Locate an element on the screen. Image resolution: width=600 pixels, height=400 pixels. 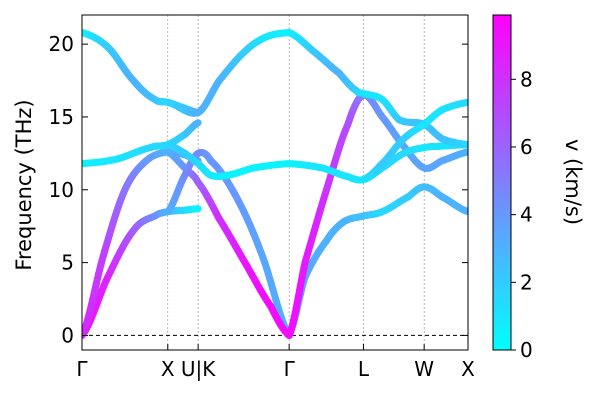
y-tick-label: 5 is located at coordinates (67, 263).